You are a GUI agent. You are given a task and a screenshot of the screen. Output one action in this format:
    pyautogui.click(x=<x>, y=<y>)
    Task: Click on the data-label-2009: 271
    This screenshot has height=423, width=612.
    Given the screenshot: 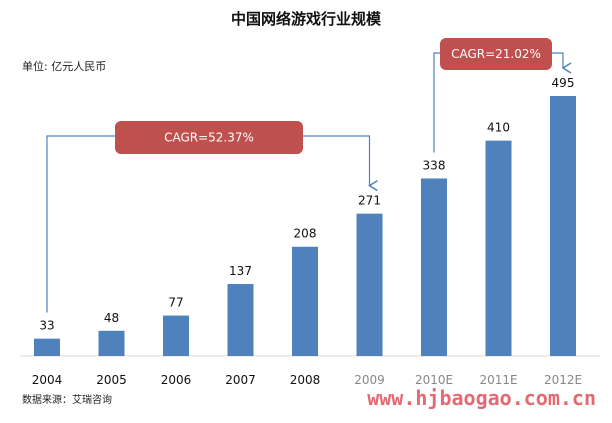 What is the action you would take?
    pyautogui.click(x=369, y=201)
    